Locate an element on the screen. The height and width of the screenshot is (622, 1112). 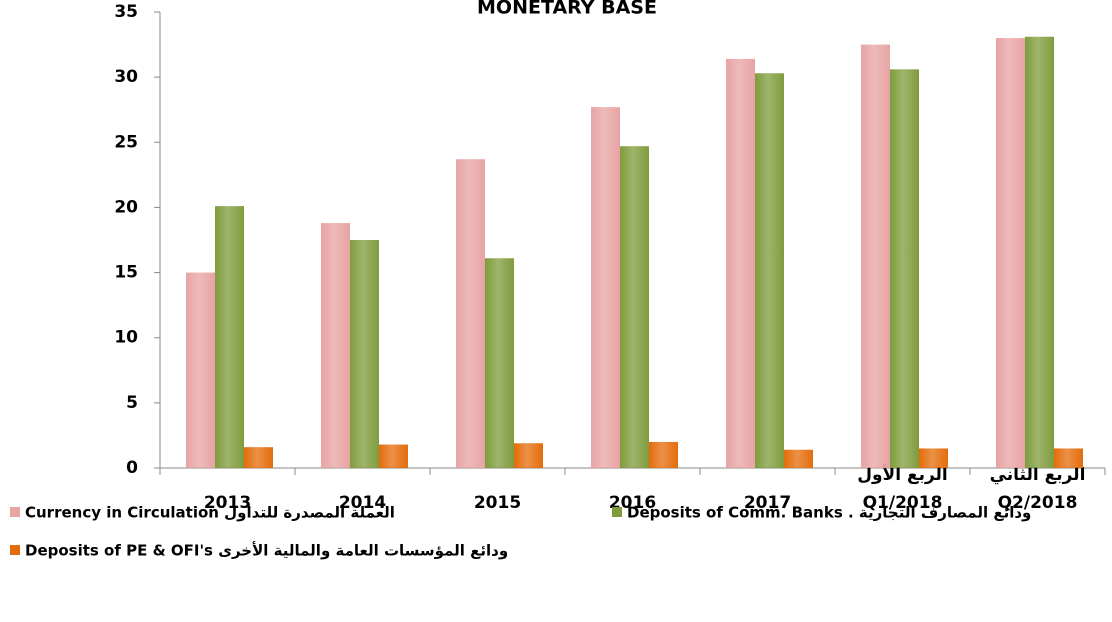
y-tick-label: 35 is located at coordinates (126, 12).